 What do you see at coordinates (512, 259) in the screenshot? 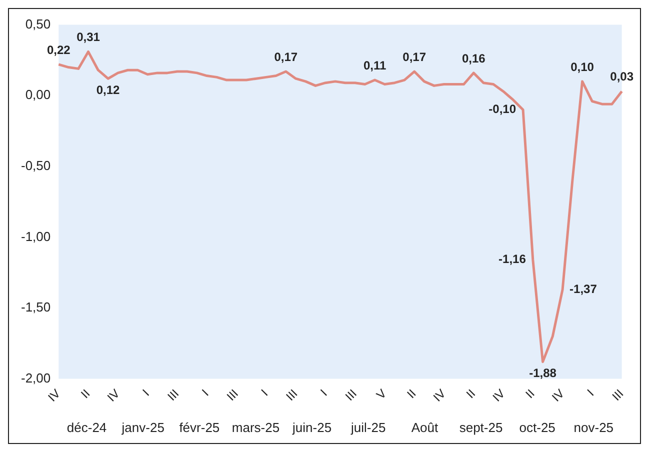
I see `data-label: -1,16` at bounding box center [512, 259].